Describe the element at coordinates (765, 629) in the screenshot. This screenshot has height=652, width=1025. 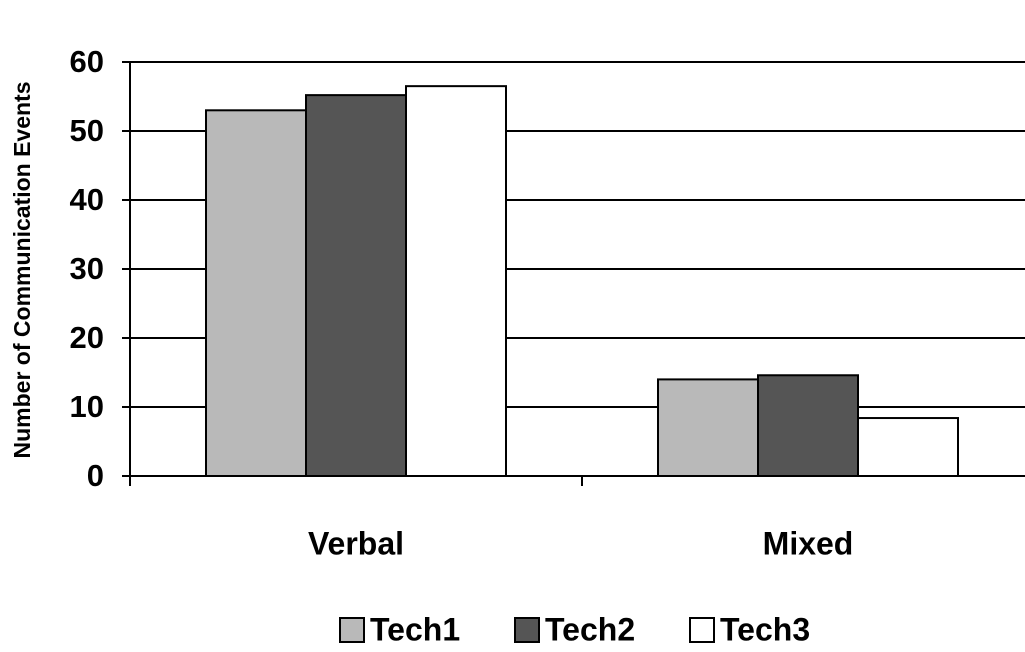
I see `legend-label: Tech3` at that location.